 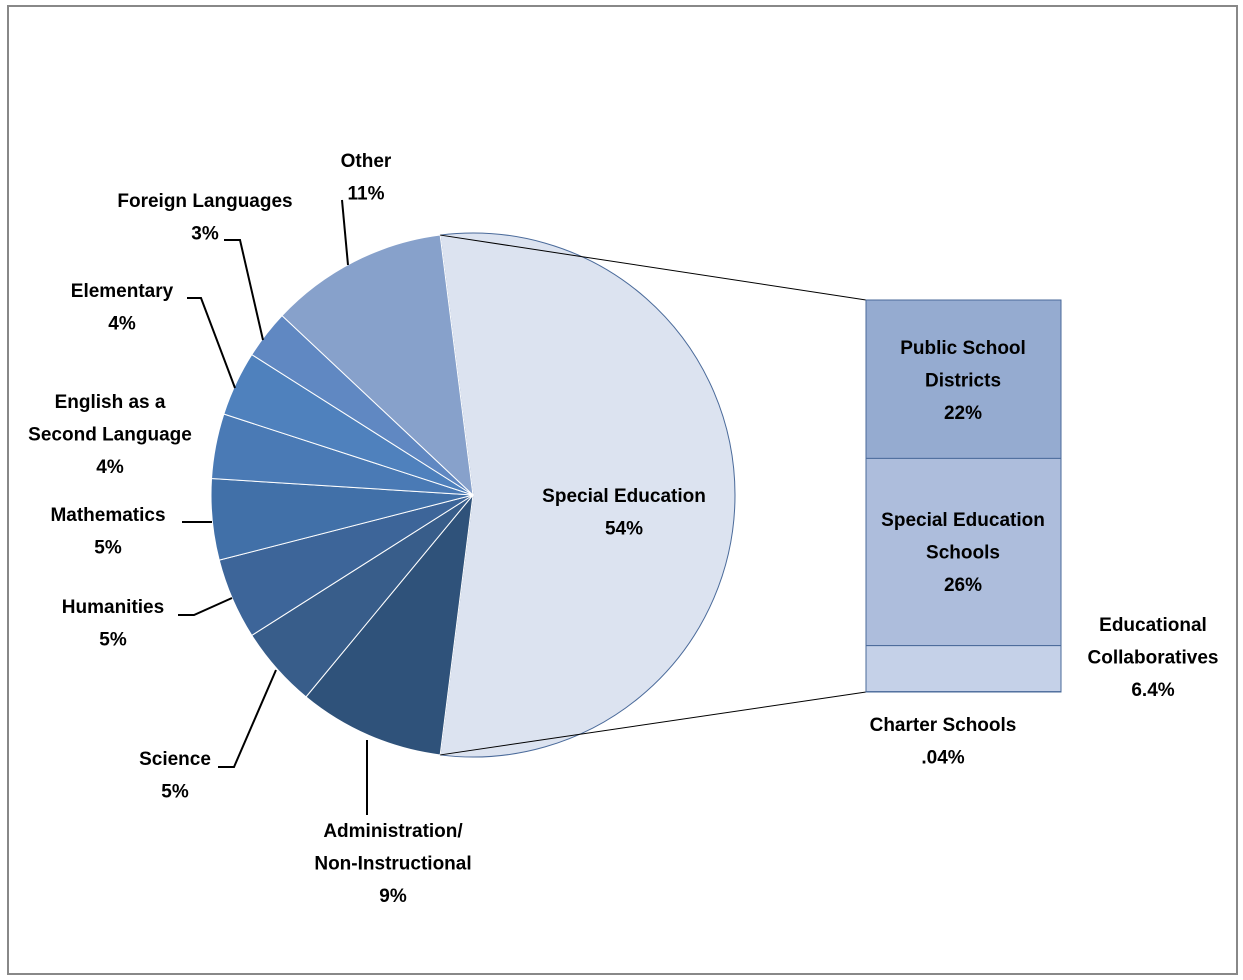 I want to click on data-label: Schools, so click(x=963, y=553).